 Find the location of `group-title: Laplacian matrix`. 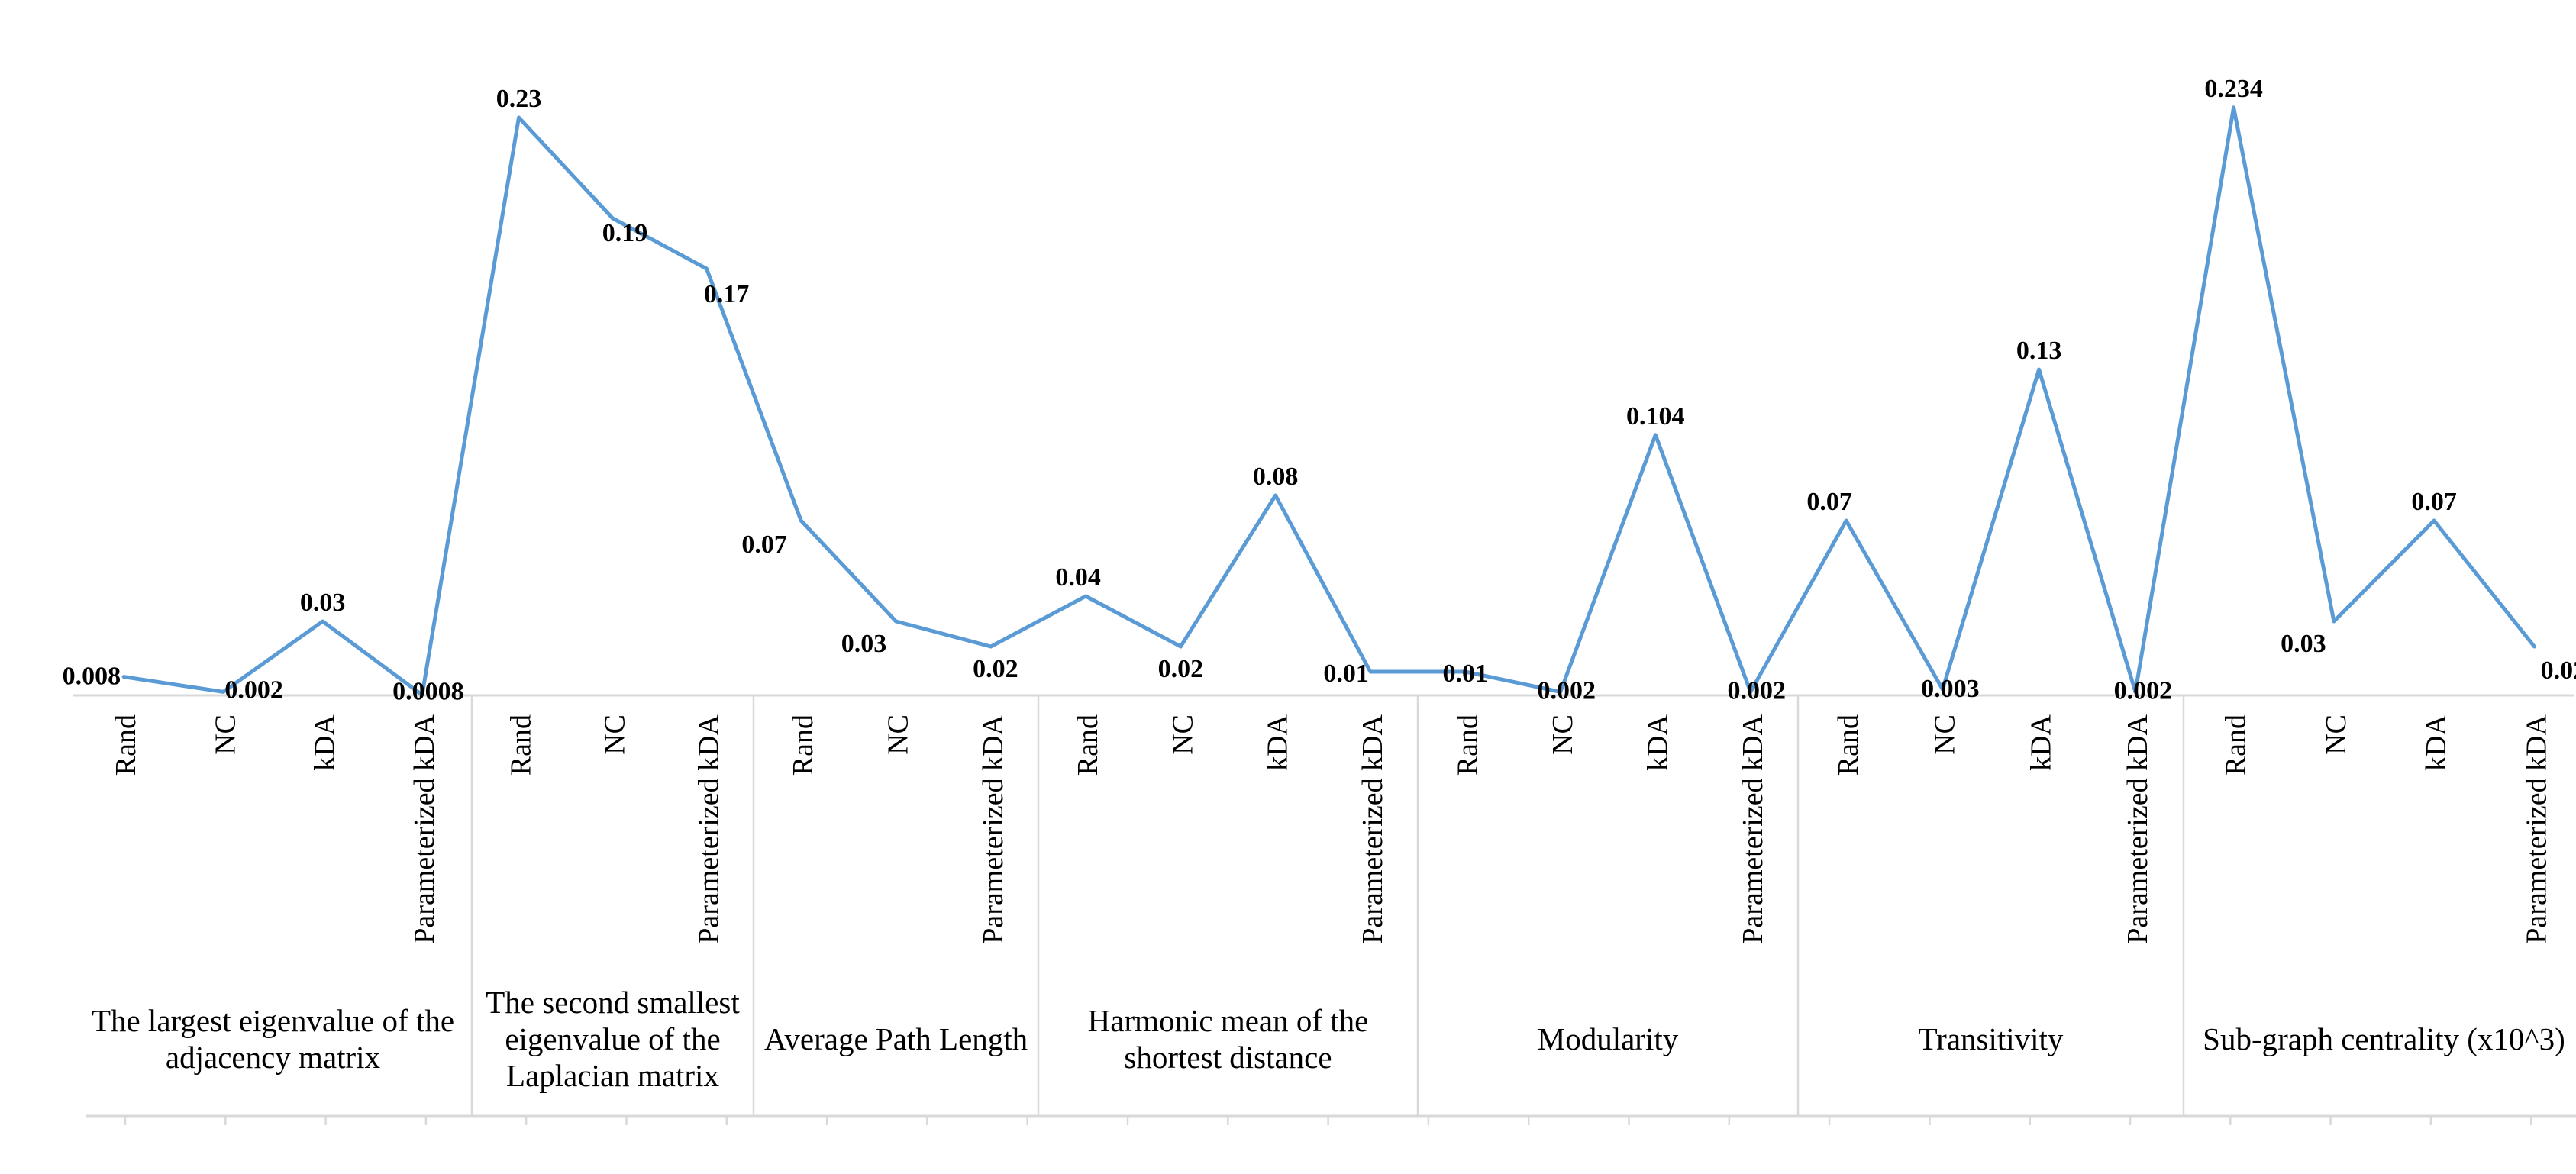

group-title: Laplacian matrix is located at coordinates (612, 1075).